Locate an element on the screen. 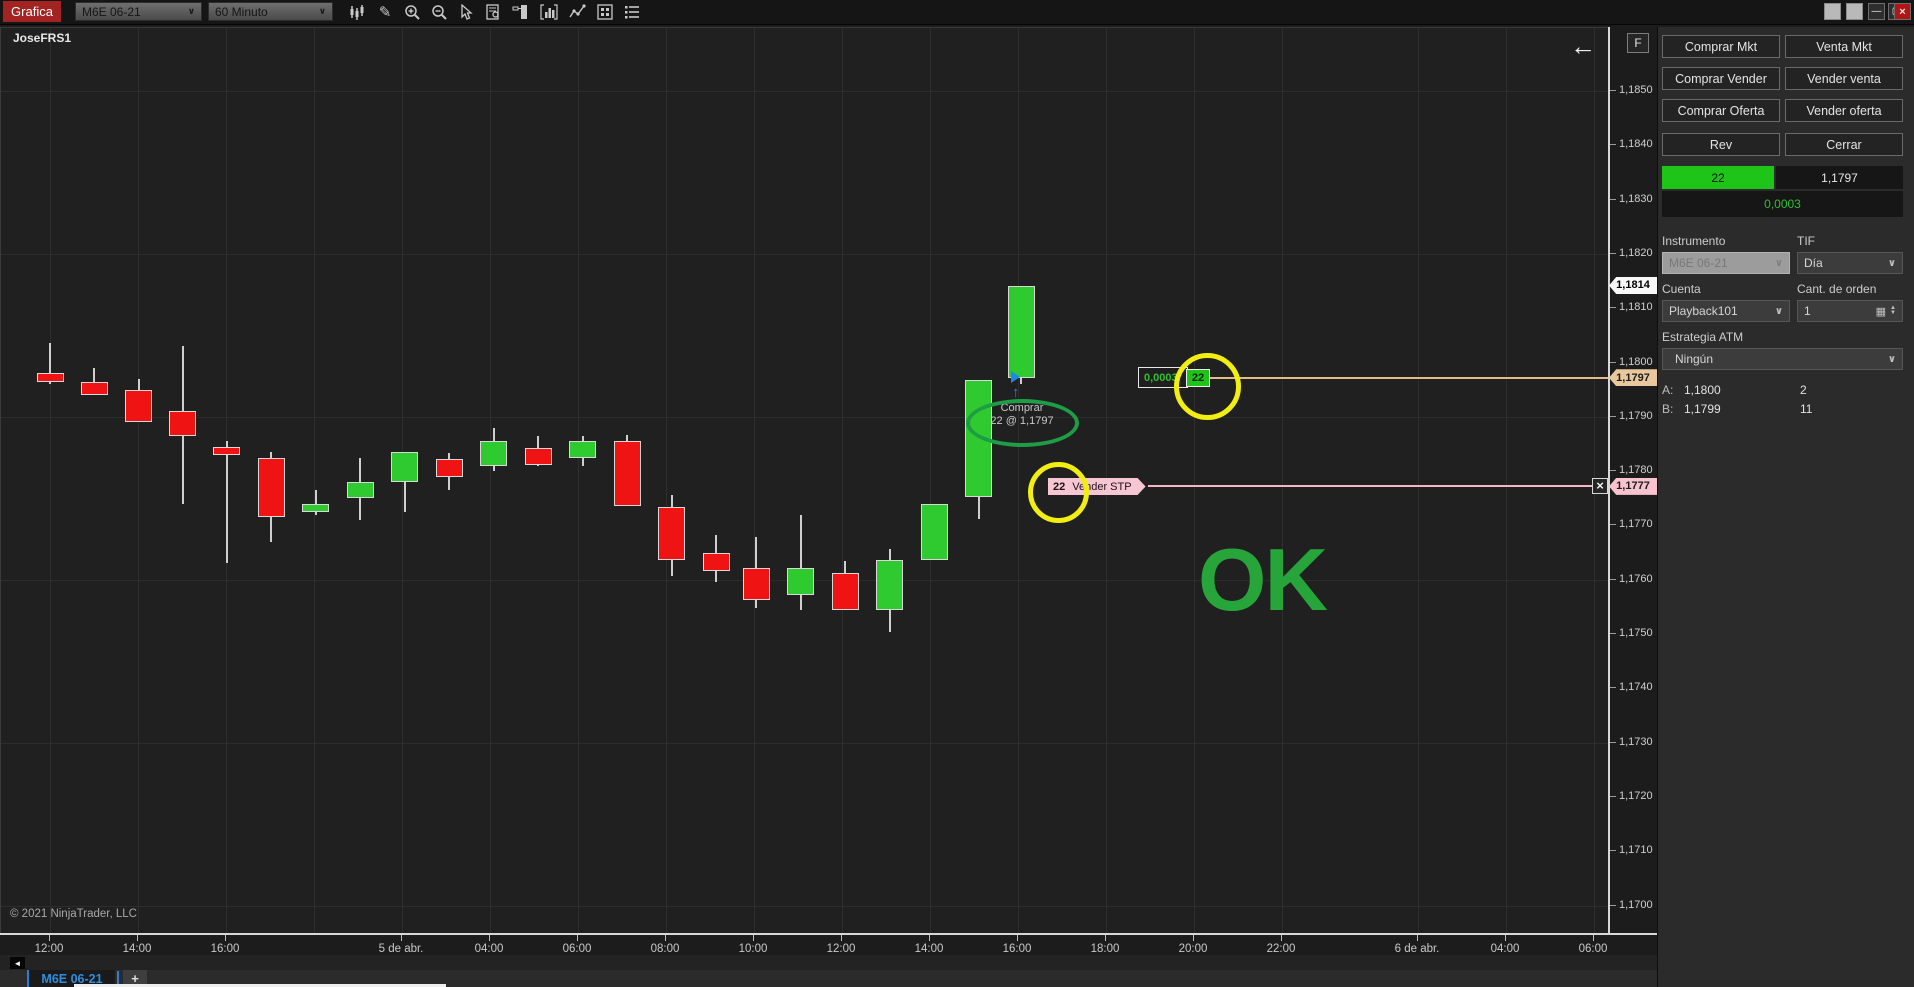  comprar-mkt-button: Comprar Mkt is located at coordinates (1721, 46).